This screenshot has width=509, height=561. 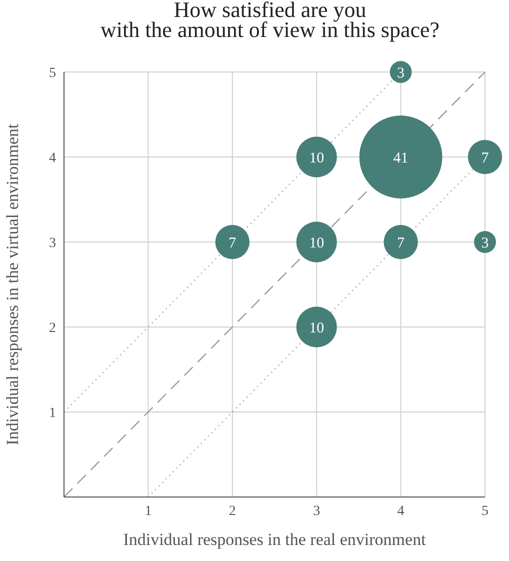 What do you see at coordinates (485, 511) in the screenshot?
I see `x-tick-label: 5` at bounding box center [485, 511].